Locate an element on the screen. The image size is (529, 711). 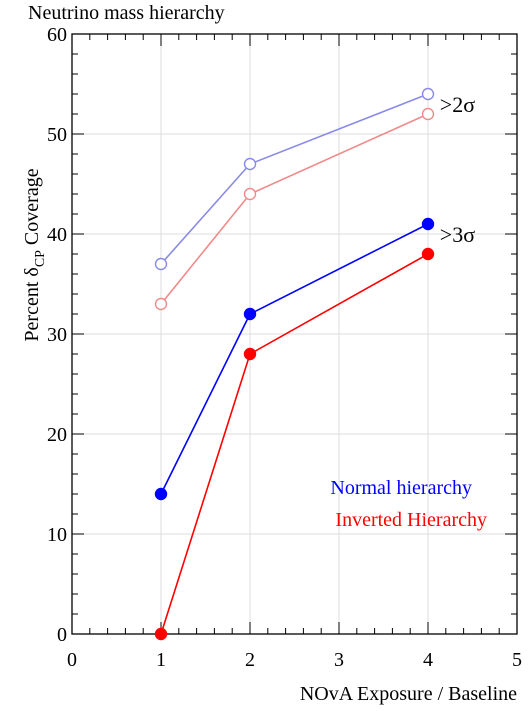
y-tick-label: 20 is located at coordinates (57, 435).